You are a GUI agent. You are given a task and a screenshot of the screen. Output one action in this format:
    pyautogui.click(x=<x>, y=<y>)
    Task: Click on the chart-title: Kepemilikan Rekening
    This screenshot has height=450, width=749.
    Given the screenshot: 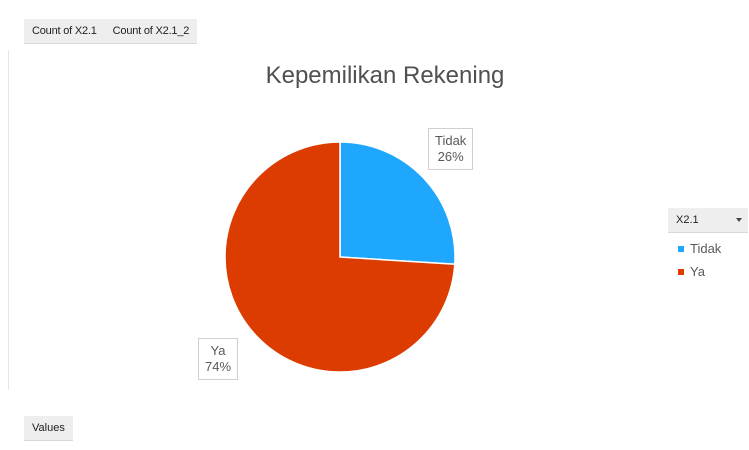 What is the action you would take?
    pyautogui.click(x=385, y=75)
    